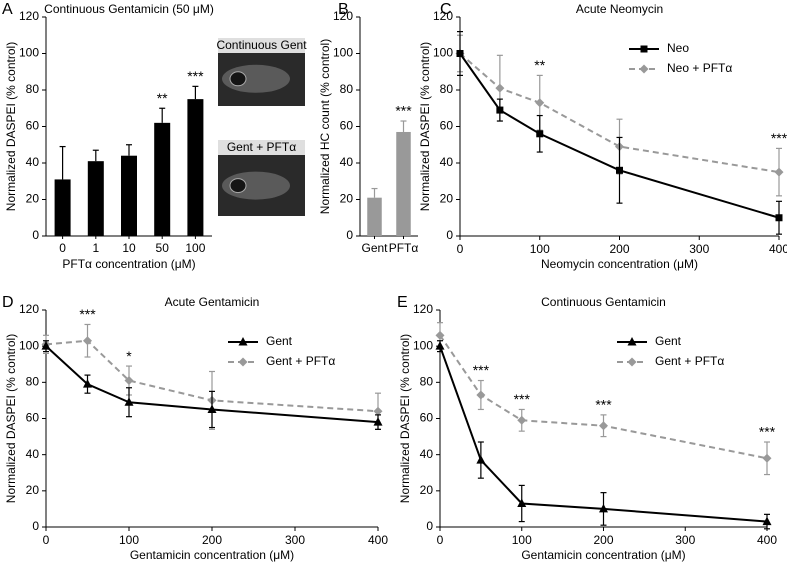 The height and width of the screenshot is (567, 787). I want to click on x-axis-label: Gentamicin concentration (μM), so click(603, 555).